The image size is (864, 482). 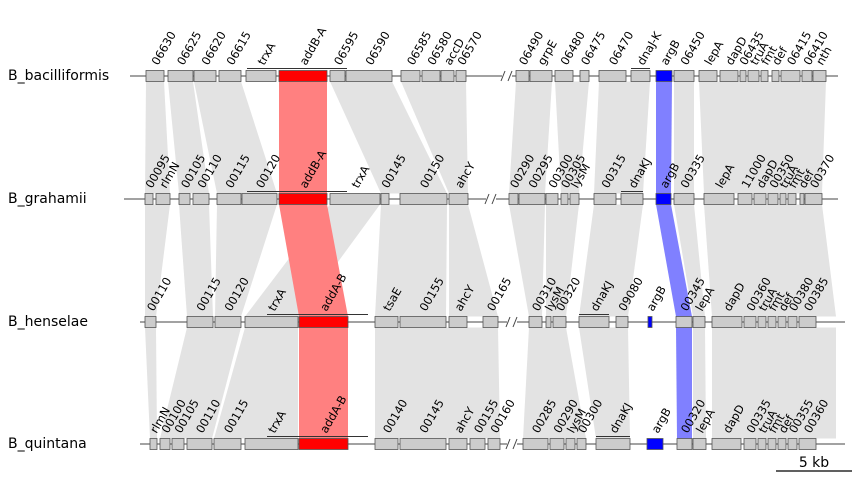 I want to click on gene-00345-box, so click(x=684, y=322).